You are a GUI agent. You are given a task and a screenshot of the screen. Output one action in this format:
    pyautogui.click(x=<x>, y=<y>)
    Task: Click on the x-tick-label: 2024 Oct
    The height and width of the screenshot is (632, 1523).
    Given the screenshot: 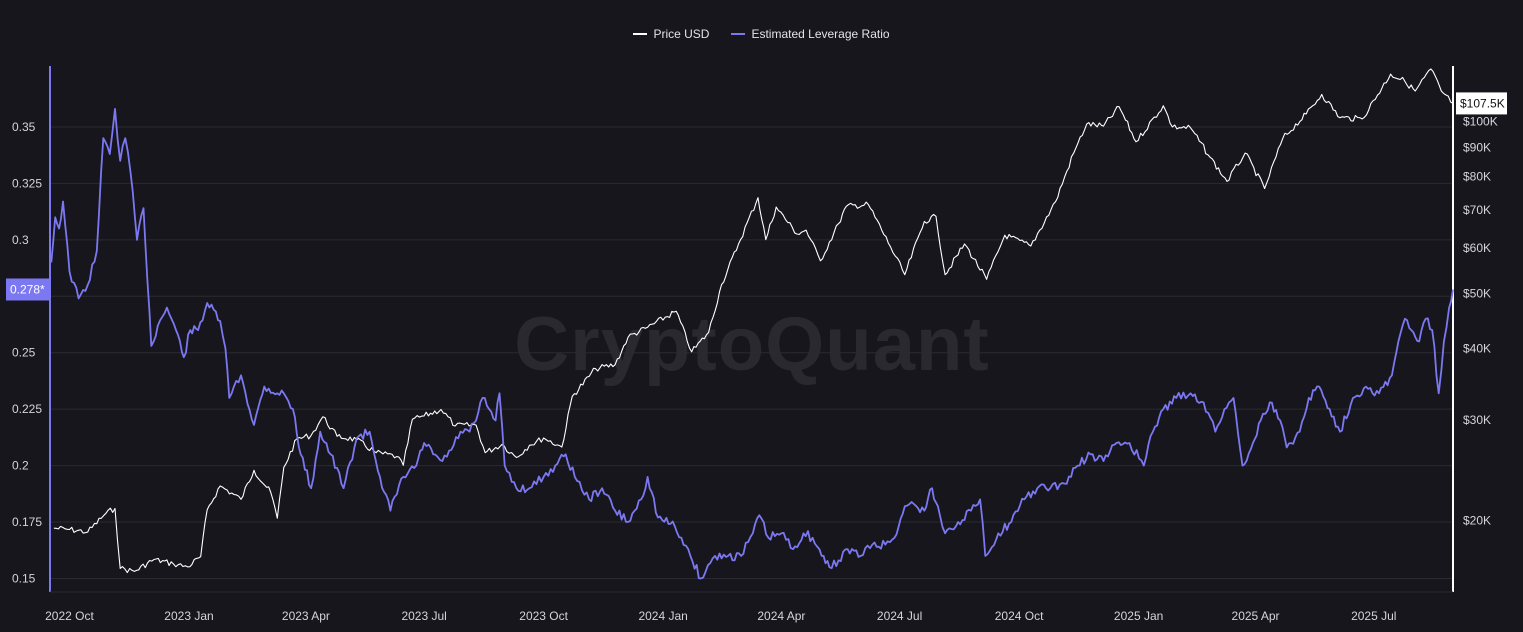 What is the action you would take?
    pyautogui.click(x=1019, y=616)
    